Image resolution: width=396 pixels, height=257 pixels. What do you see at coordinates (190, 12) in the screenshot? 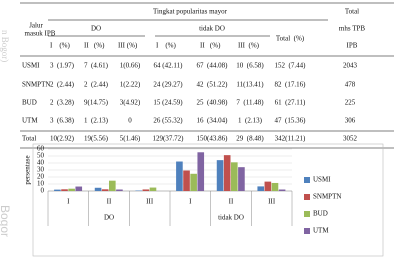
I see `table-title: Tingkat popularitas mayor` at bounding box center [190, 12].